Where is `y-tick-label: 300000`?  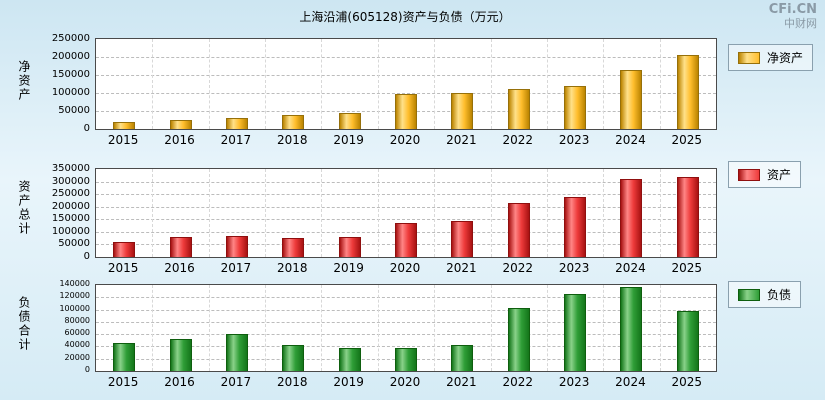 y-tick-label: 300000 is located at coordinates (70, 181).